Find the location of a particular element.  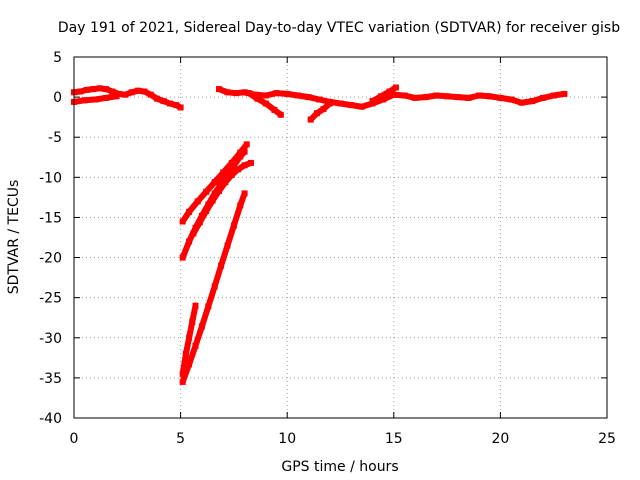

x-tick-label: 15 is located at coordinates (394, 439).